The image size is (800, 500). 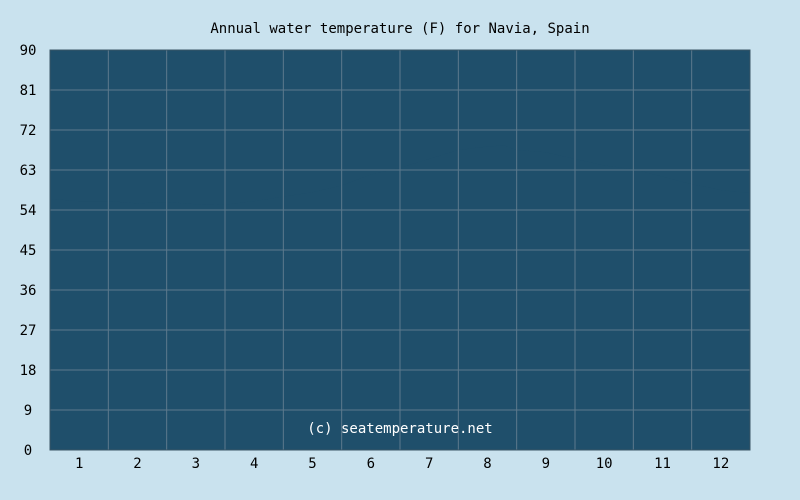 I want to click on y-tick-label: 45, so click(x=28, y=251).